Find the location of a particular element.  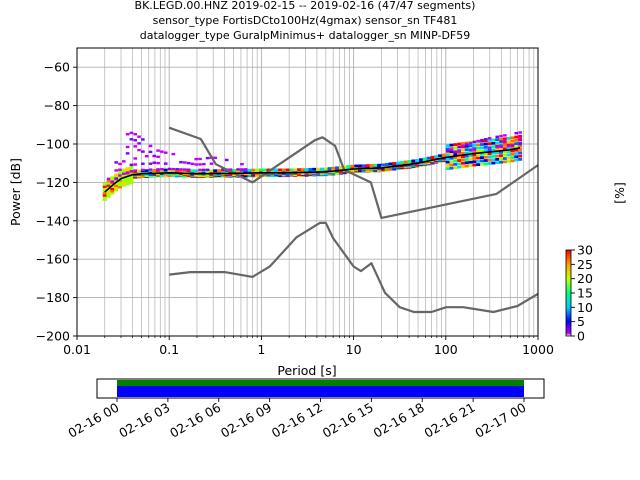

timeline-tick-label: 02-16 03 is located at coordinates (144, 420).